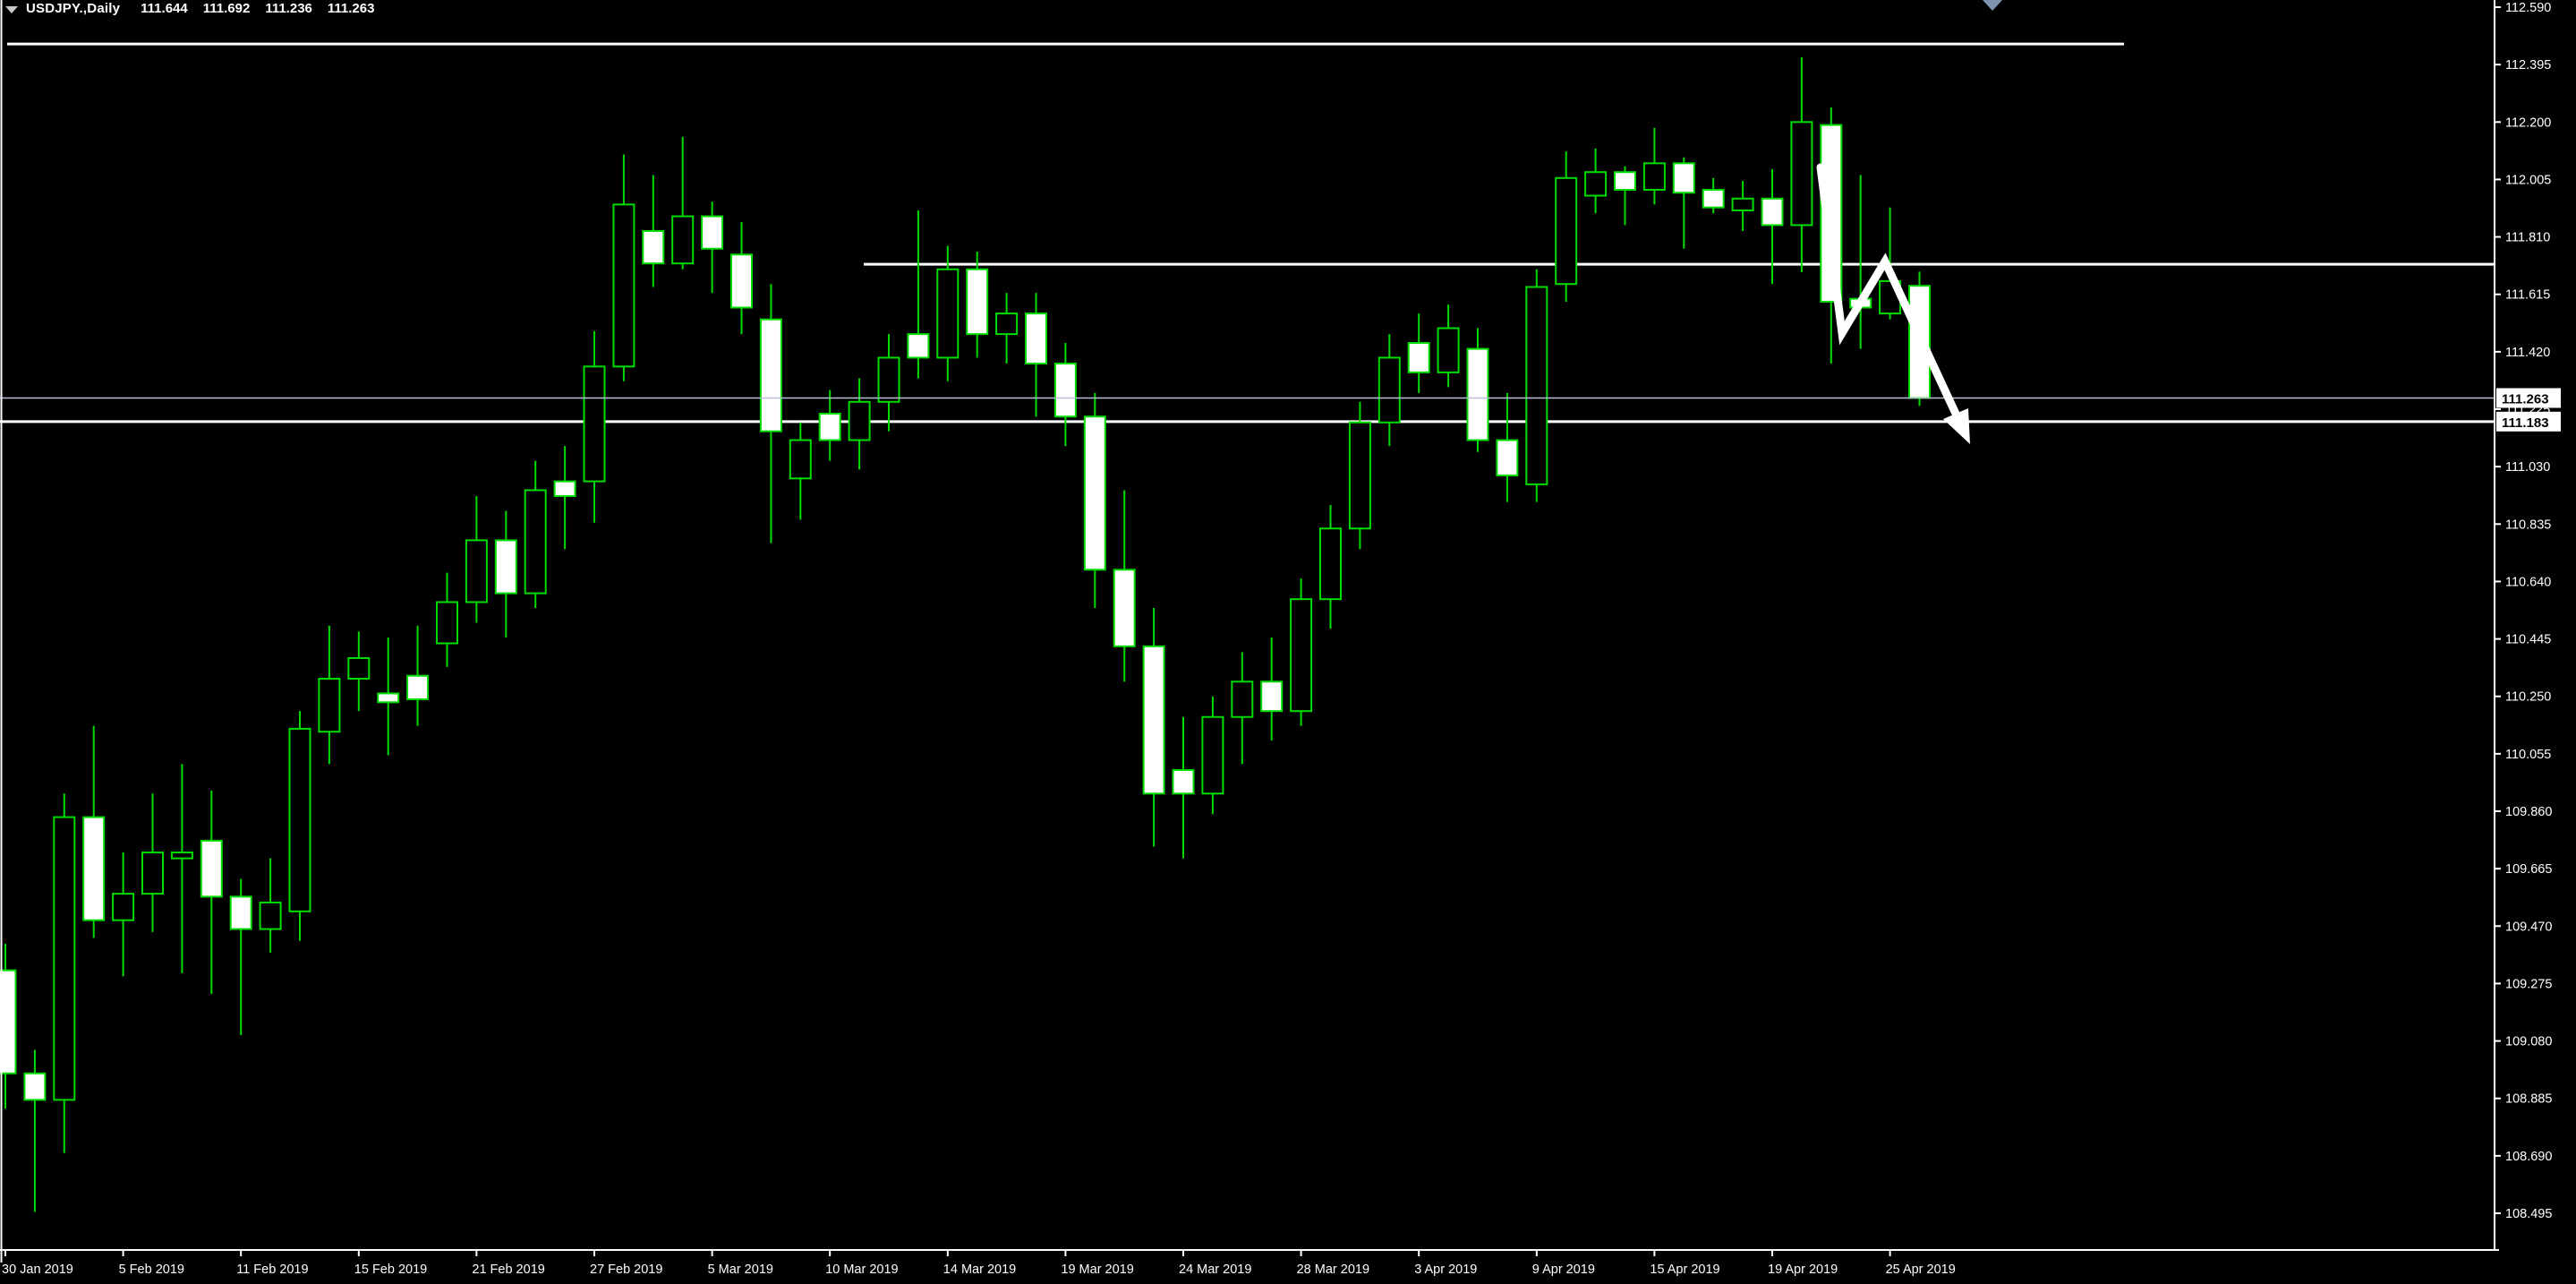 Image resolution: width=2576 pixels, height=1284 pixels. Describe the element at coordinates (2528, 927) in the screenshot. I see `price-tick-label: 109.470` at that location.